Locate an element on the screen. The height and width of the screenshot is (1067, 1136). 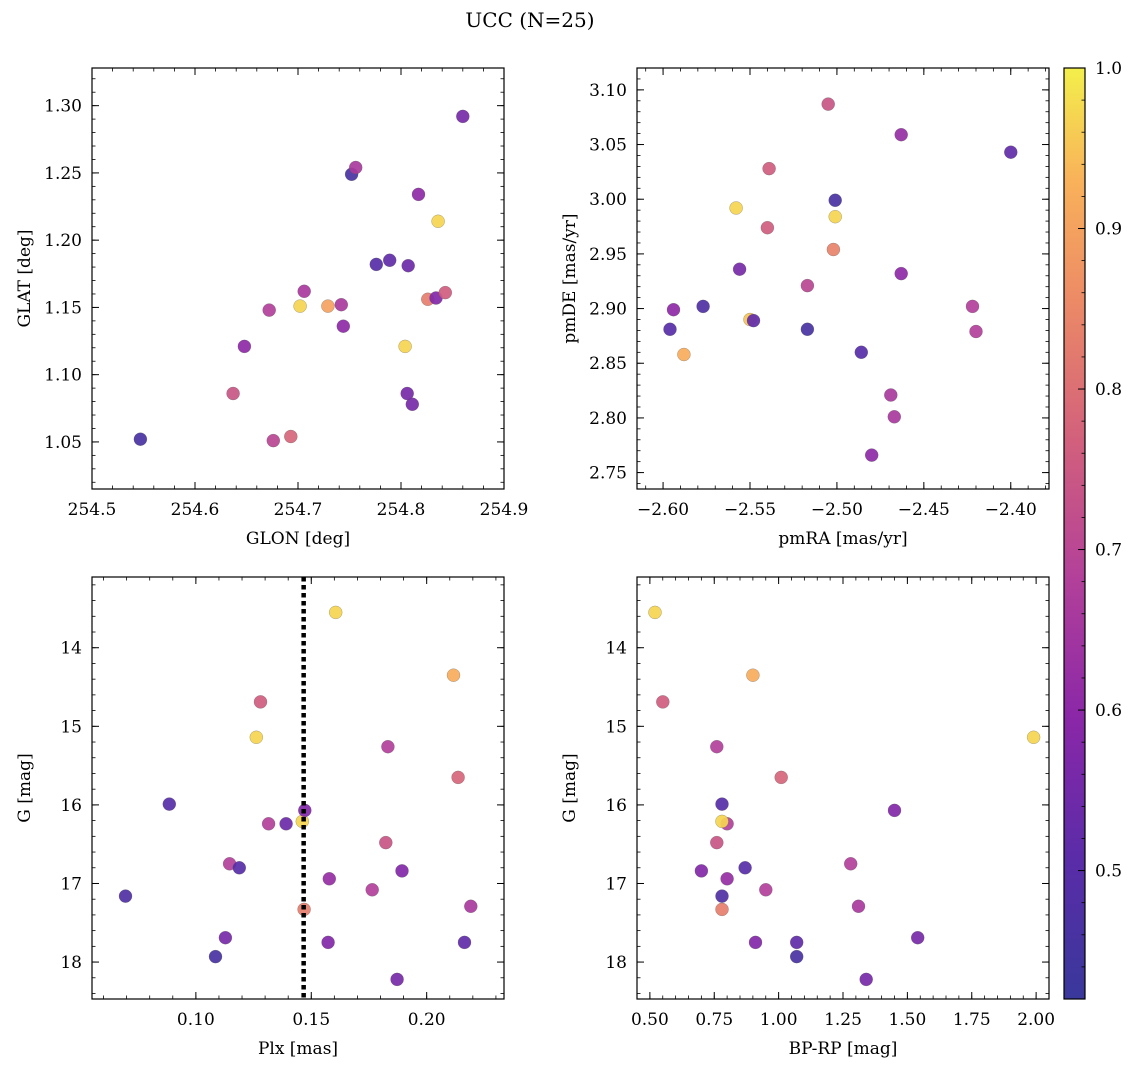
colorbar-gradient is located at coordinates (1074, 533).